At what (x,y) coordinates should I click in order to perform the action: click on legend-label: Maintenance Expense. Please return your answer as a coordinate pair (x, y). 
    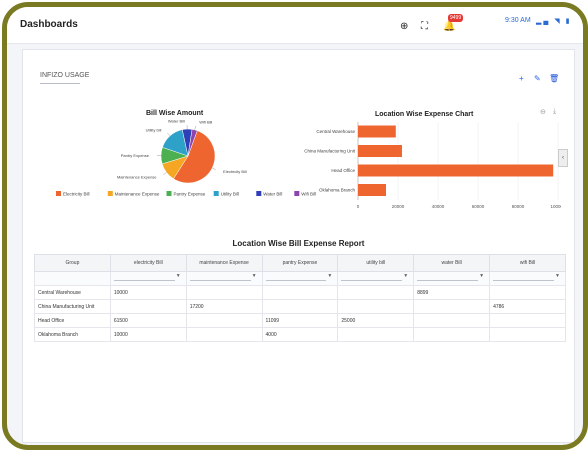
    Looking at the image, I should click on (137, 194).